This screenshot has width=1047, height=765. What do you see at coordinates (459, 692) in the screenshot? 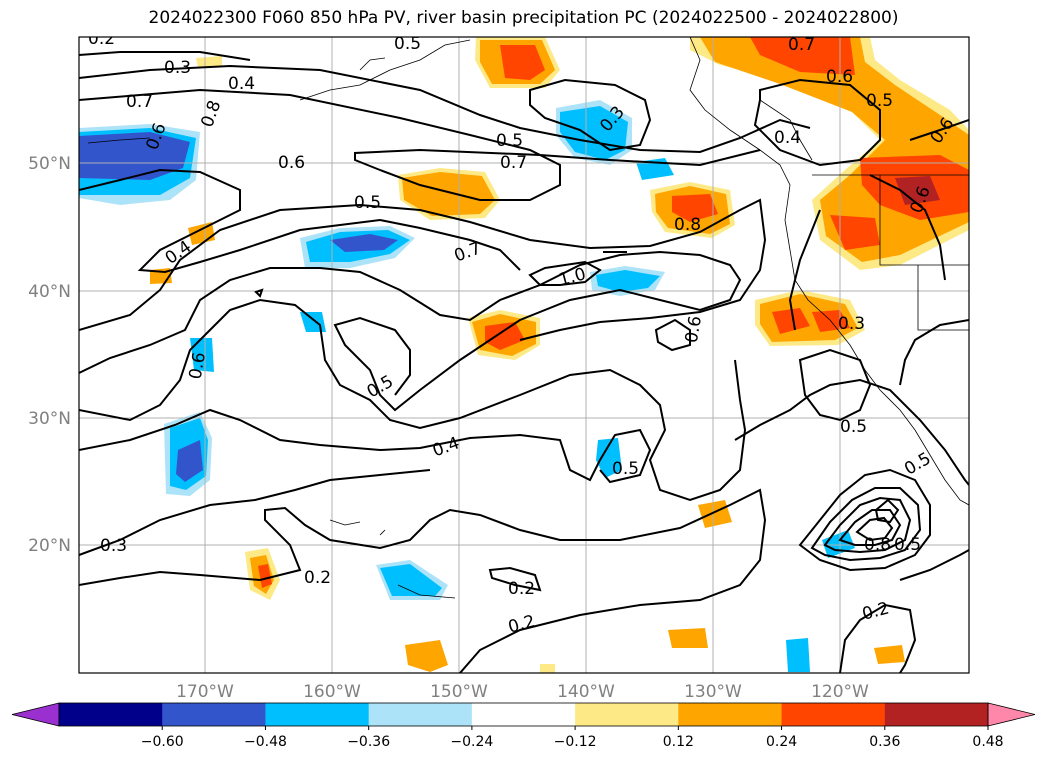
I see `lon-label: 150°W` at bounding box center [459, 692].